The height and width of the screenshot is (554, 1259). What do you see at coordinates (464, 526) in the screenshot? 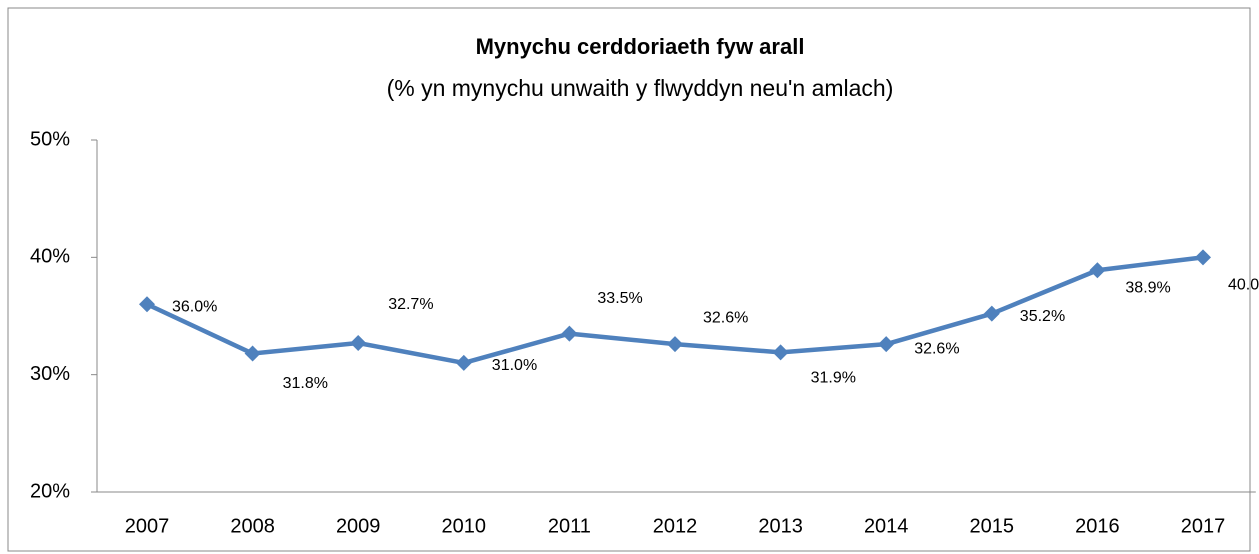
I see `x-tick-label: 2010` at bounding box center [464, 526].